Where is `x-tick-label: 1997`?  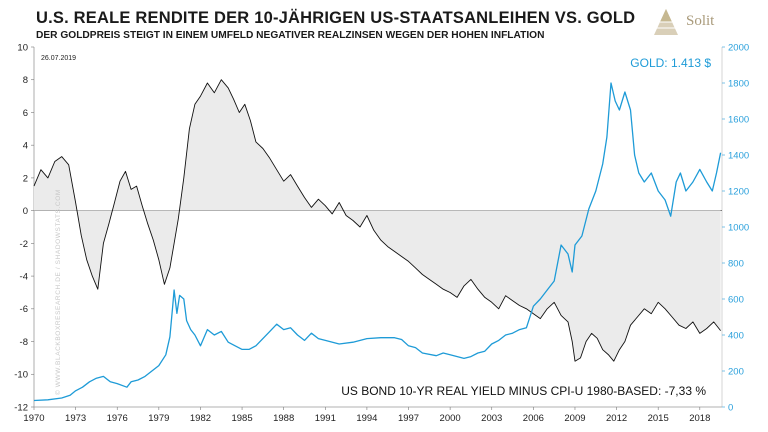 x-tick-label: 1997 is located at coordinates (408, 418).